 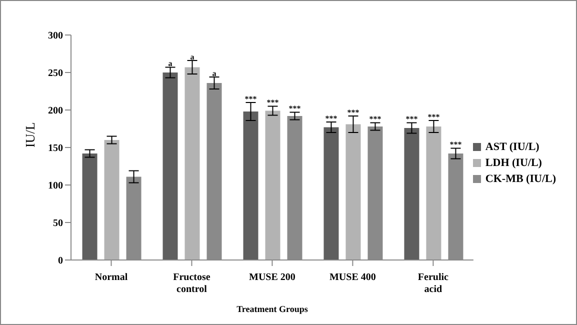 What do you see at coordinates (55, 148) in the screenshot?
I see `y-tick-label: 150` at bounding box center [55, 148].